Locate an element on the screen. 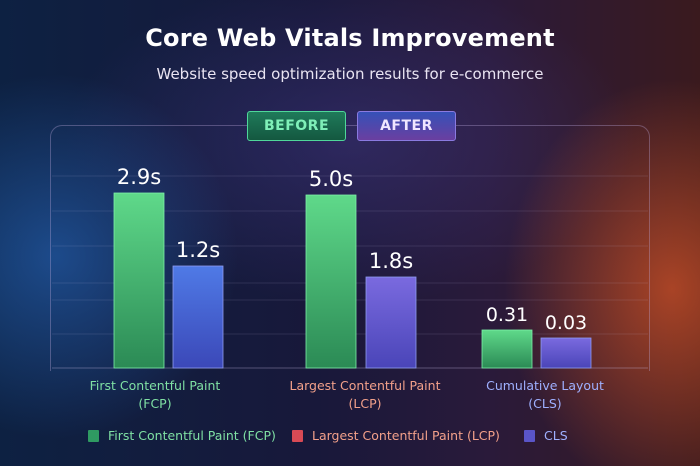 This screenshot has height=466, width=700. legend-item-cls: CLS is located at coordinates (546, 435).